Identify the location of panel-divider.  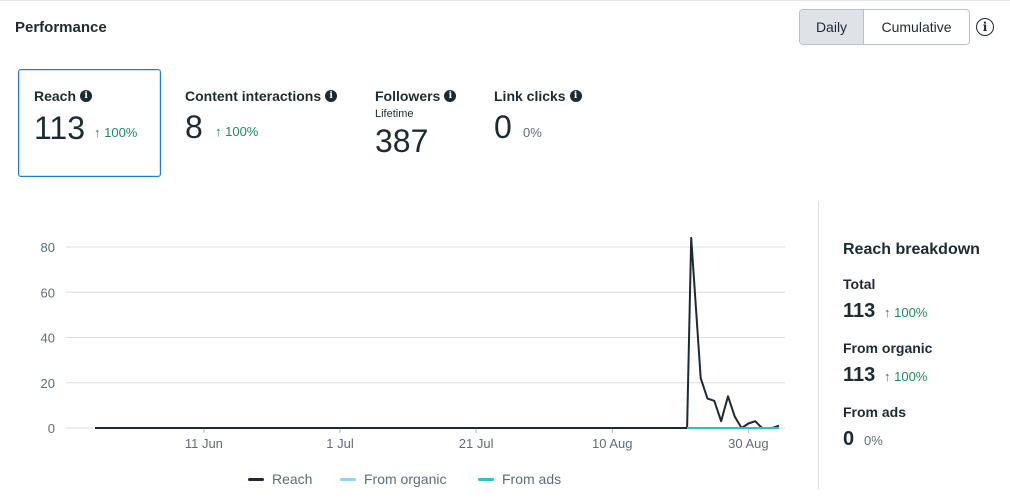
(818, 345).